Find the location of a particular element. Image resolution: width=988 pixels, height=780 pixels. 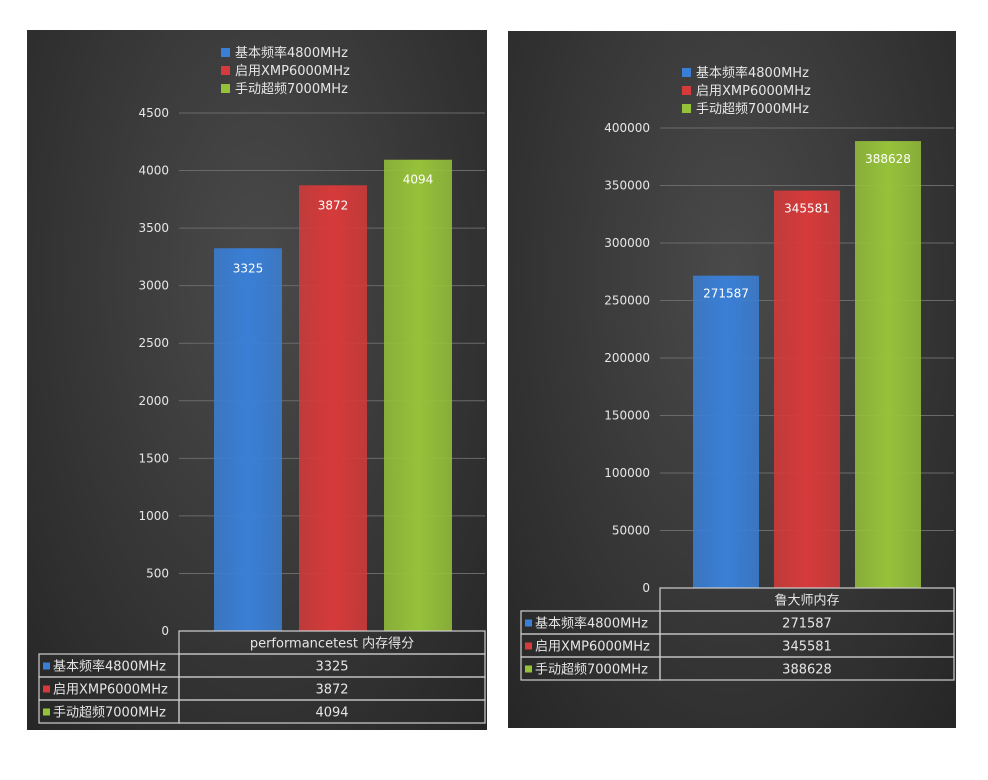

y-tick-label: 4000 is located at coordinates (153, 171).